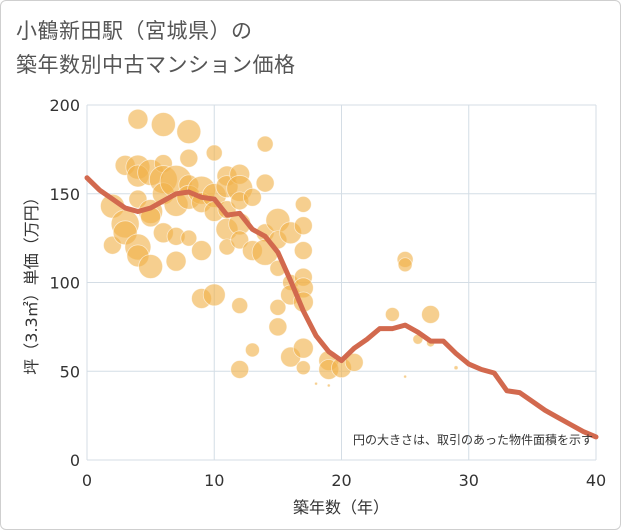 This screenshot has width=621, height=530. I want to click on x-axis-label: 築年数（年）, so click(341, 507).